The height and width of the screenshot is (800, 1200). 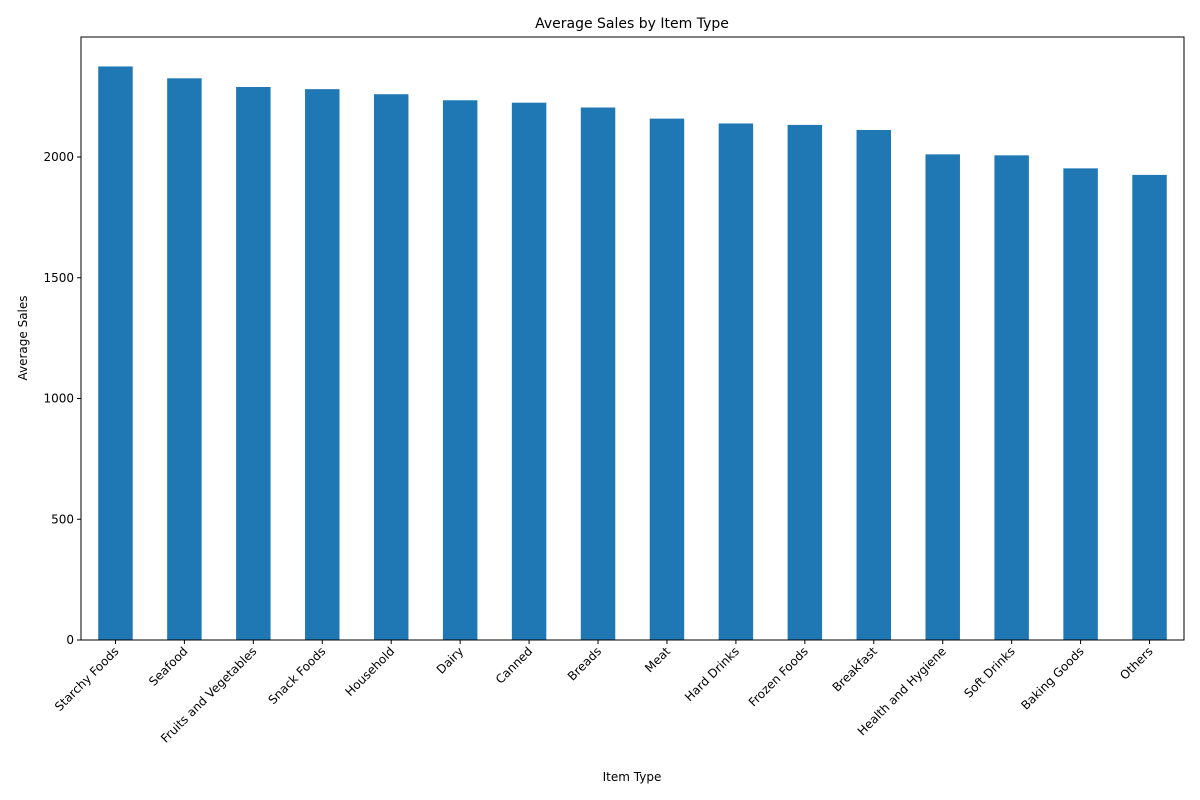 I want to click on x-tick-label: Canned, so click(x=514, y=665).